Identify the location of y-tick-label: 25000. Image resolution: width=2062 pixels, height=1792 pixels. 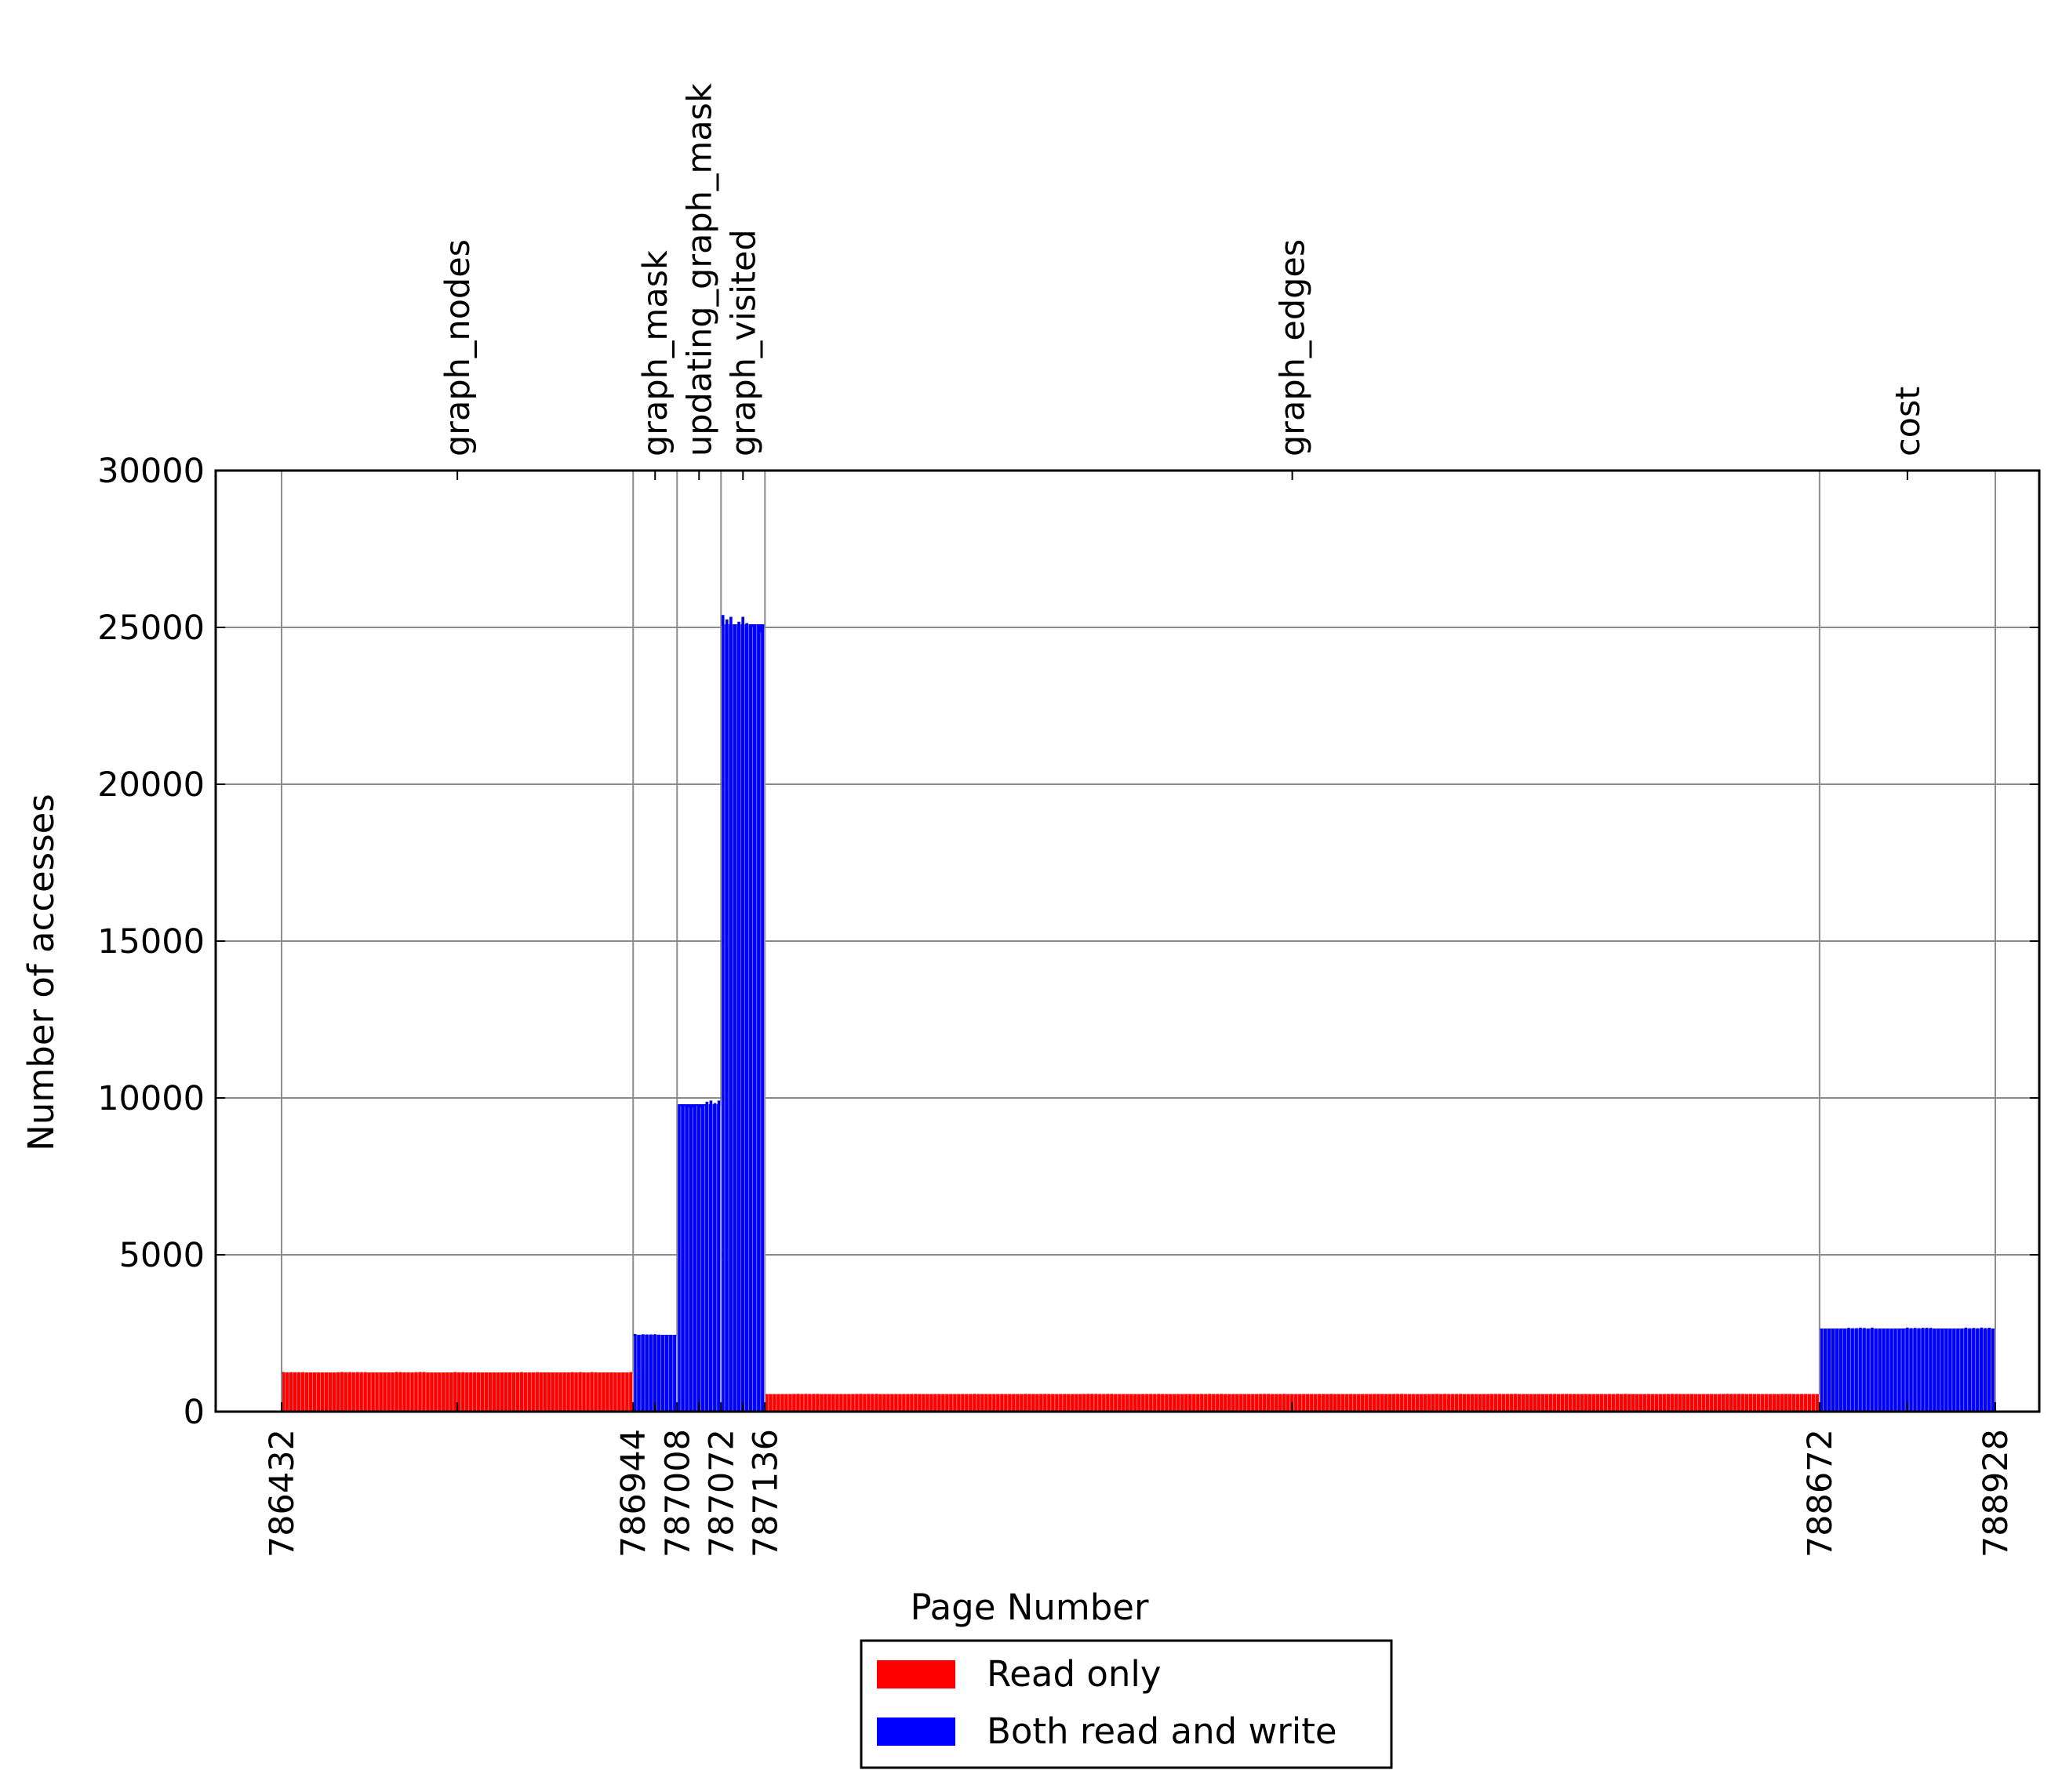
(151, 629).